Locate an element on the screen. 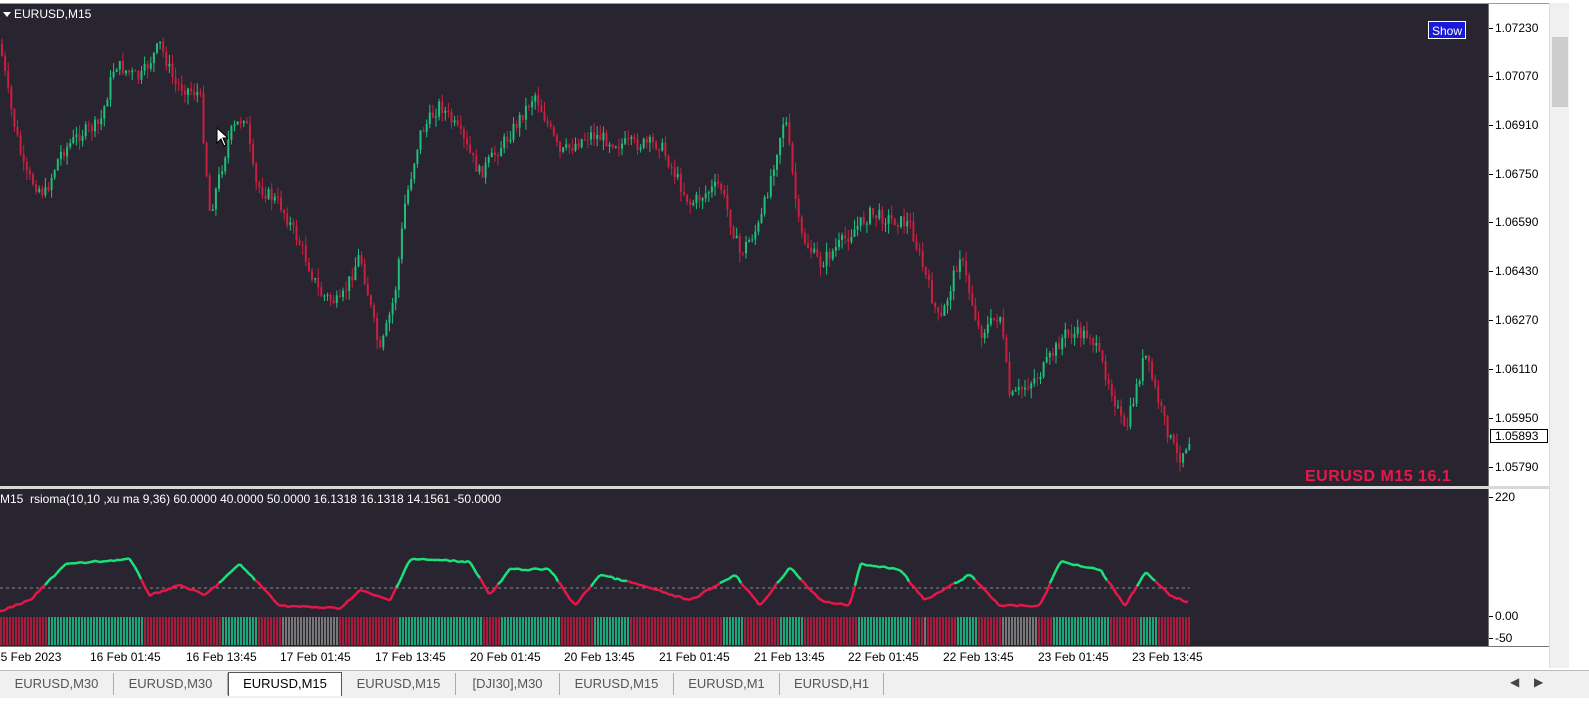 The height and width of the screenshot is (713, 1589). show-button: Show is located at coordinates (1447, 30).